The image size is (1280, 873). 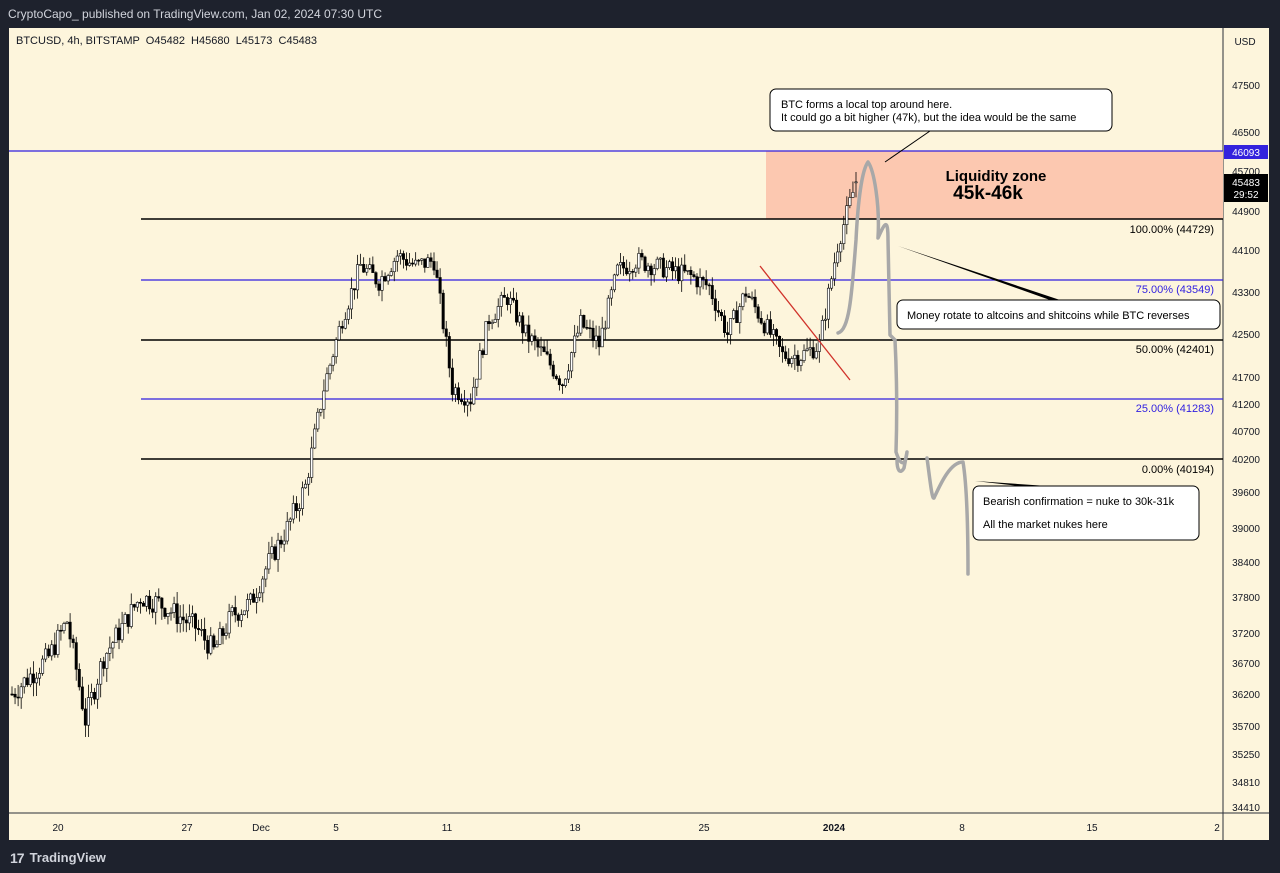 What do you see at coordinates (1246, 563) in the screenshot?
I see `price-tick-label: 38400` at bounding box center [1246, 563].